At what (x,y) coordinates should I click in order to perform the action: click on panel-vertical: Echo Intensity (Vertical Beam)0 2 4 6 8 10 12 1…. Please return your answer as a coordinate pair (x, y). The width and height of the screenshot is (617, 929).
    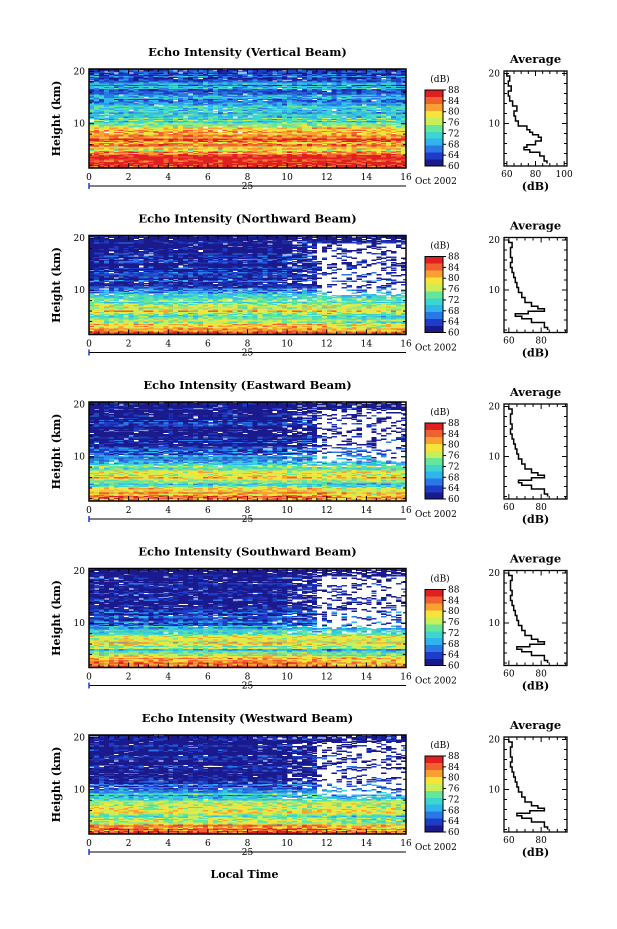
    Looking at the image, I should click on (311, 119).